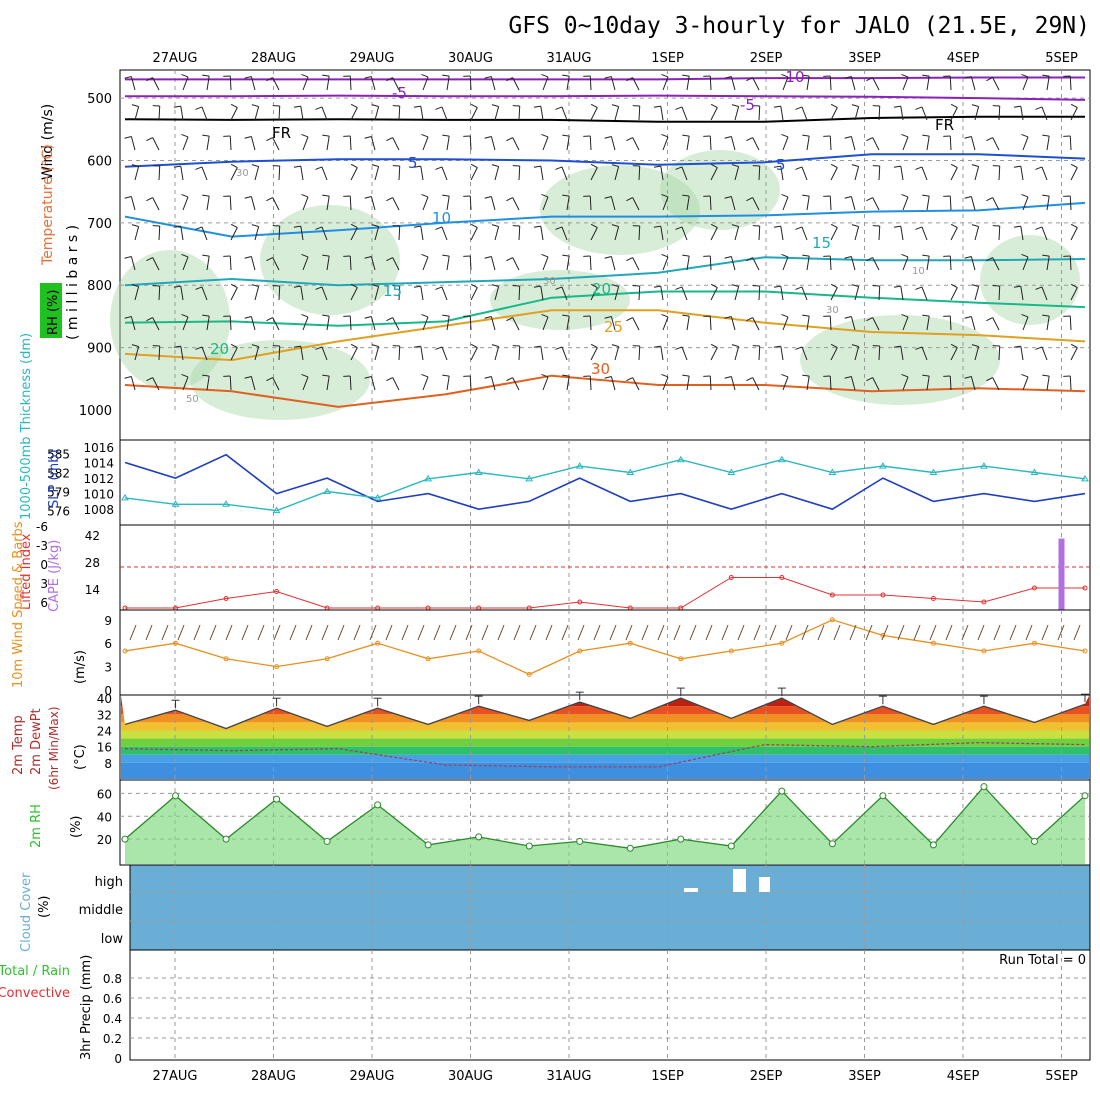  I want to click on wind10m-point, so click(125, 651).